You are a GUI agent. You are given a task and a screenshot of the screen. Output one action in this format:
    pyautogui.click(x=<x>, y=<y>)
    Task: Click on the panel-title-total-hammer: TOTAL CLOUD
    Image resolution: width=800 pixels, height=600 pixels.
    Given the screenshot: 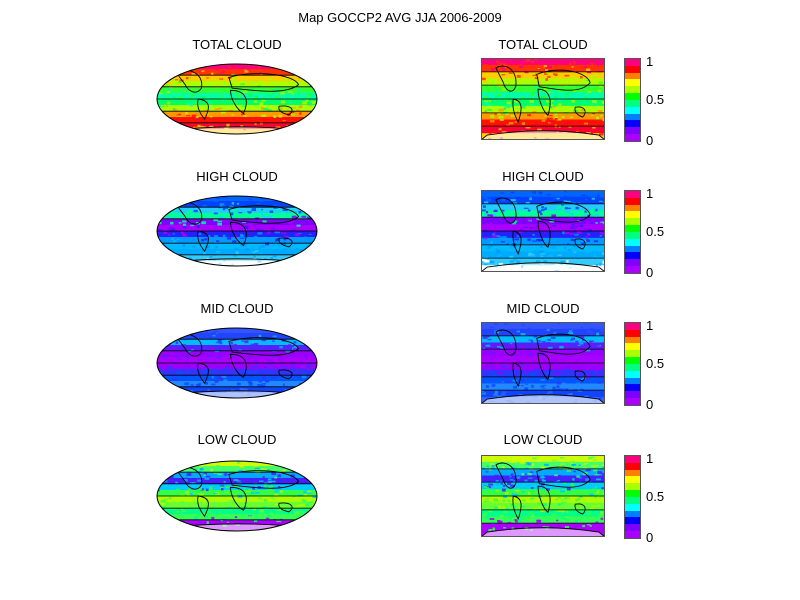 What is the action you would take?
    pyautogui.click(x=237, y=44)
    